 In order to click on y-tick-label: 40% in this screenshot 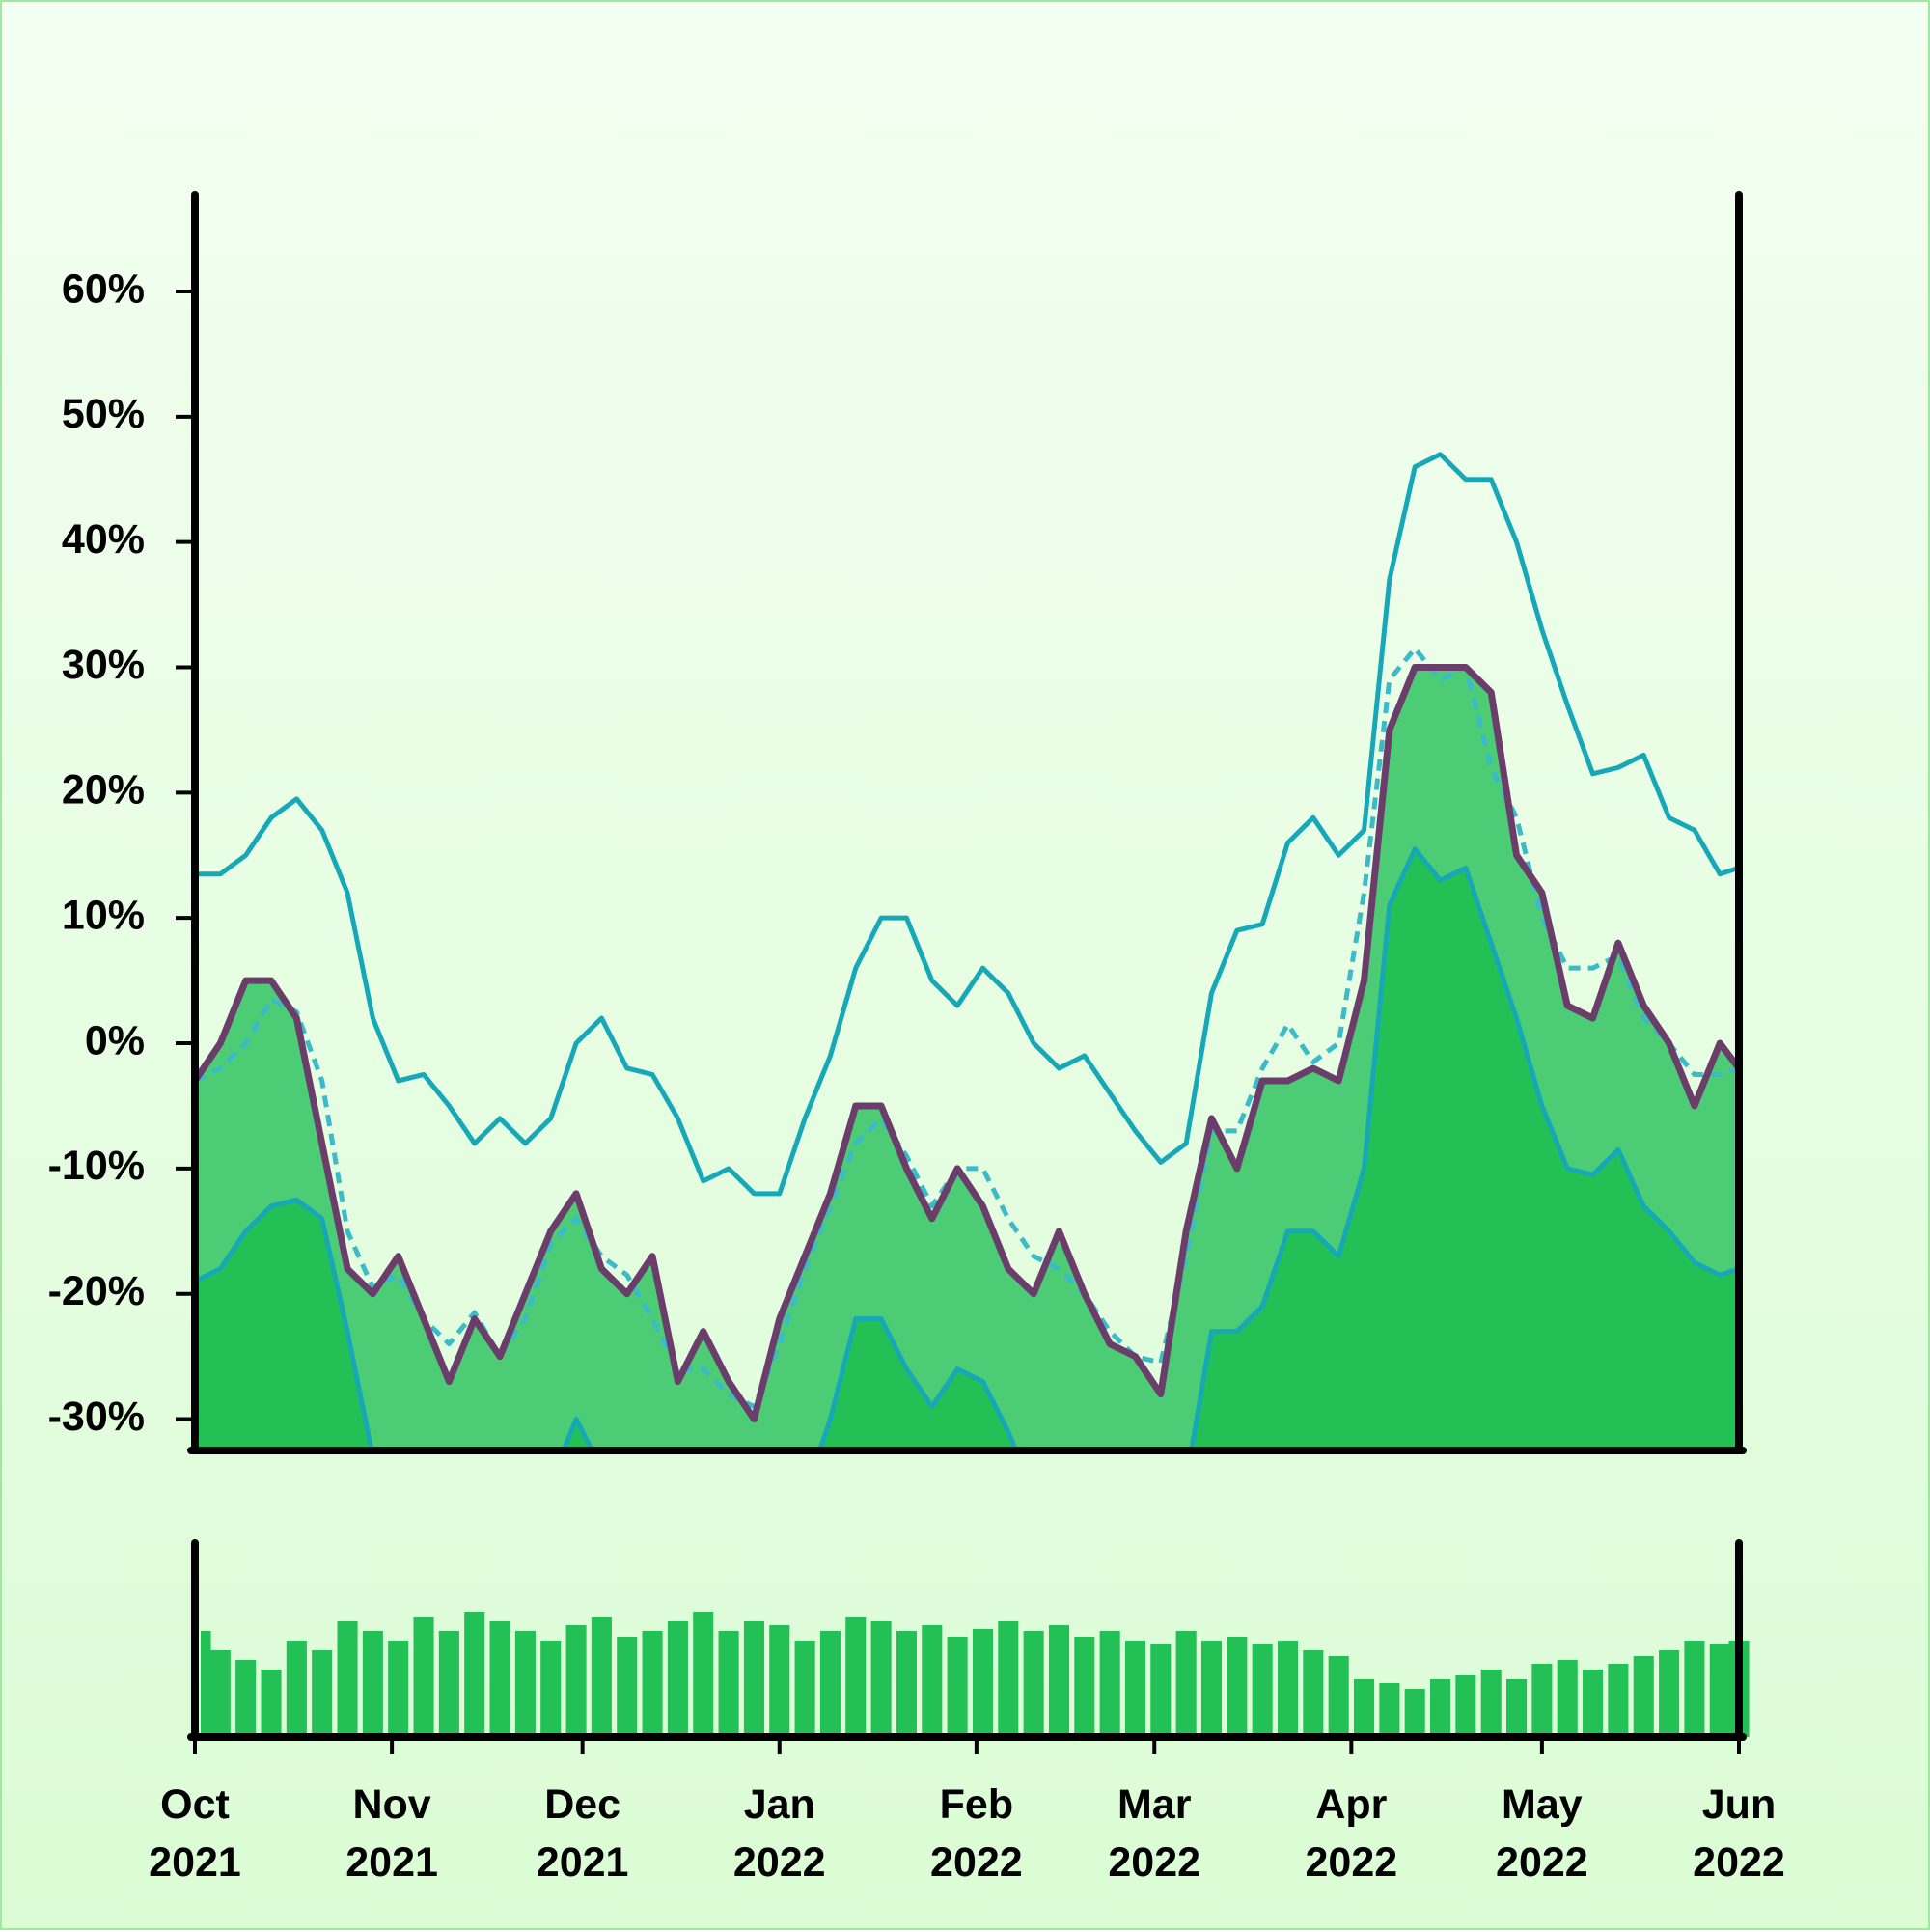, I will do `click(103, 539)`.